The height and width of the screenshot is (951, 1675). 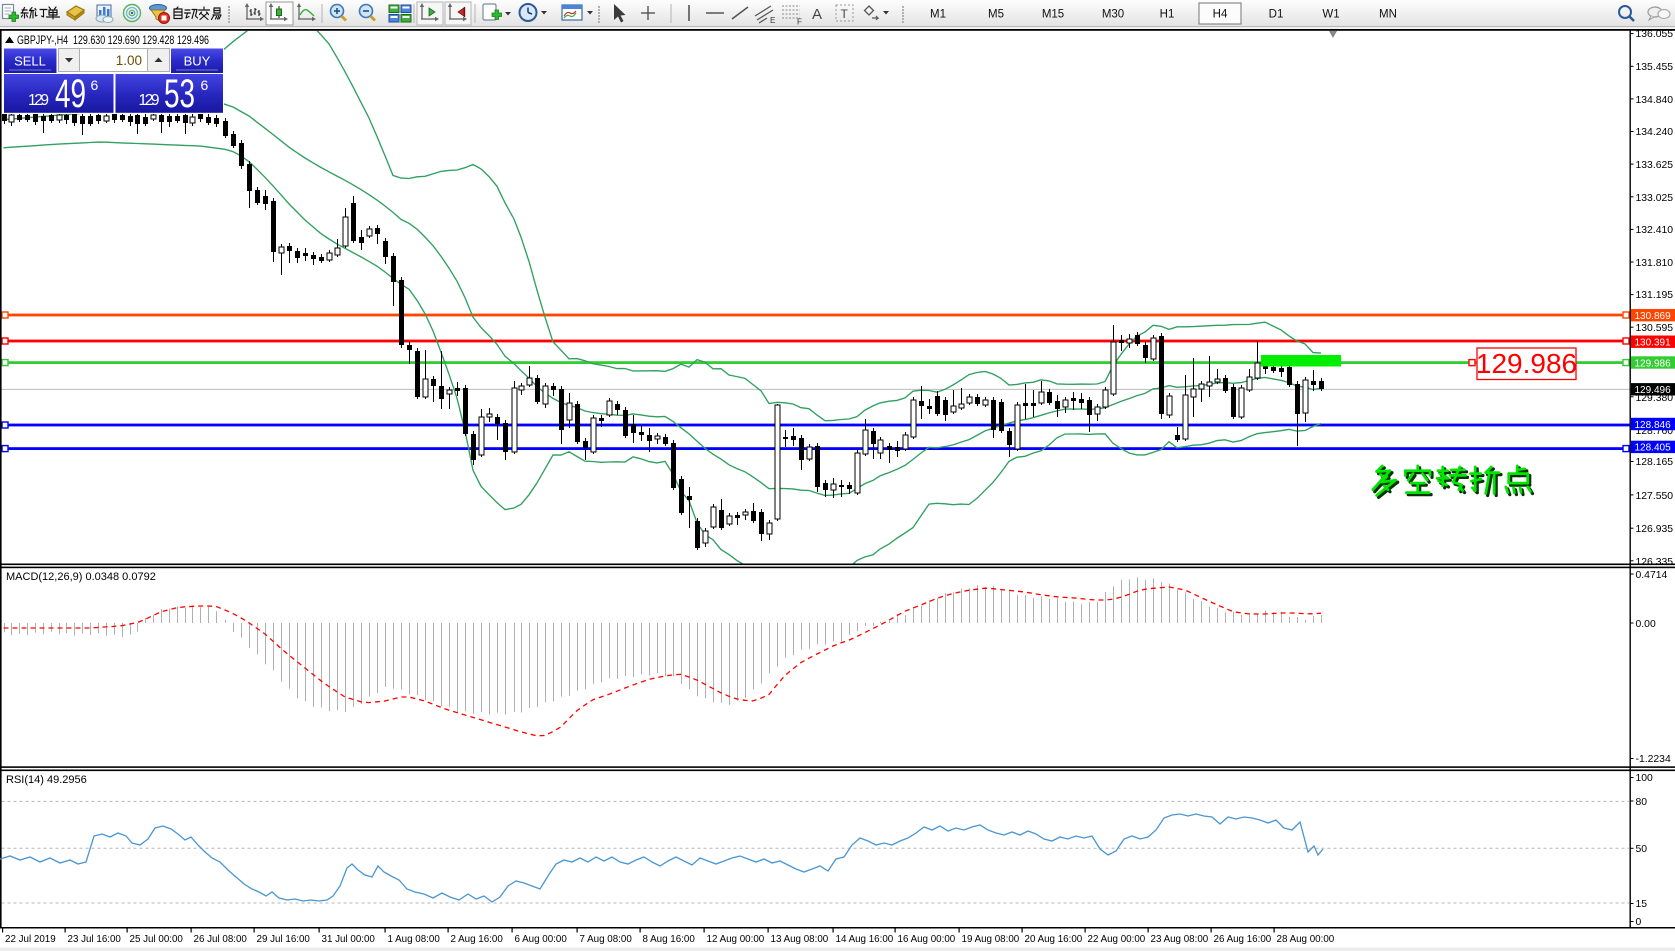 What do you see at coordinates (541, 939) in the screenshot?
I see `svg-text: 6 Aug 00:00` at bounding box center [541, 939].